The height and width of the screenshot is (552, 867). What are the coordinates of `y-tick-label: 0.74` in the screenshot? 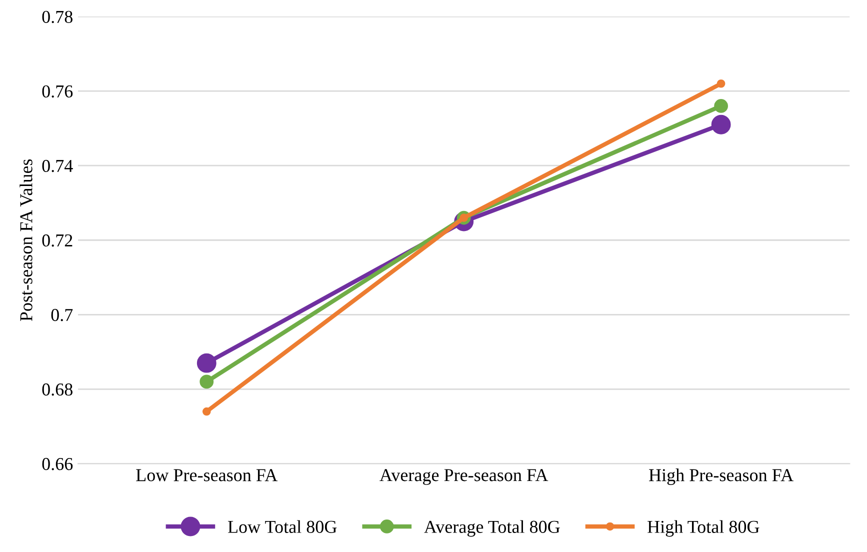 It's located at (57, 166).